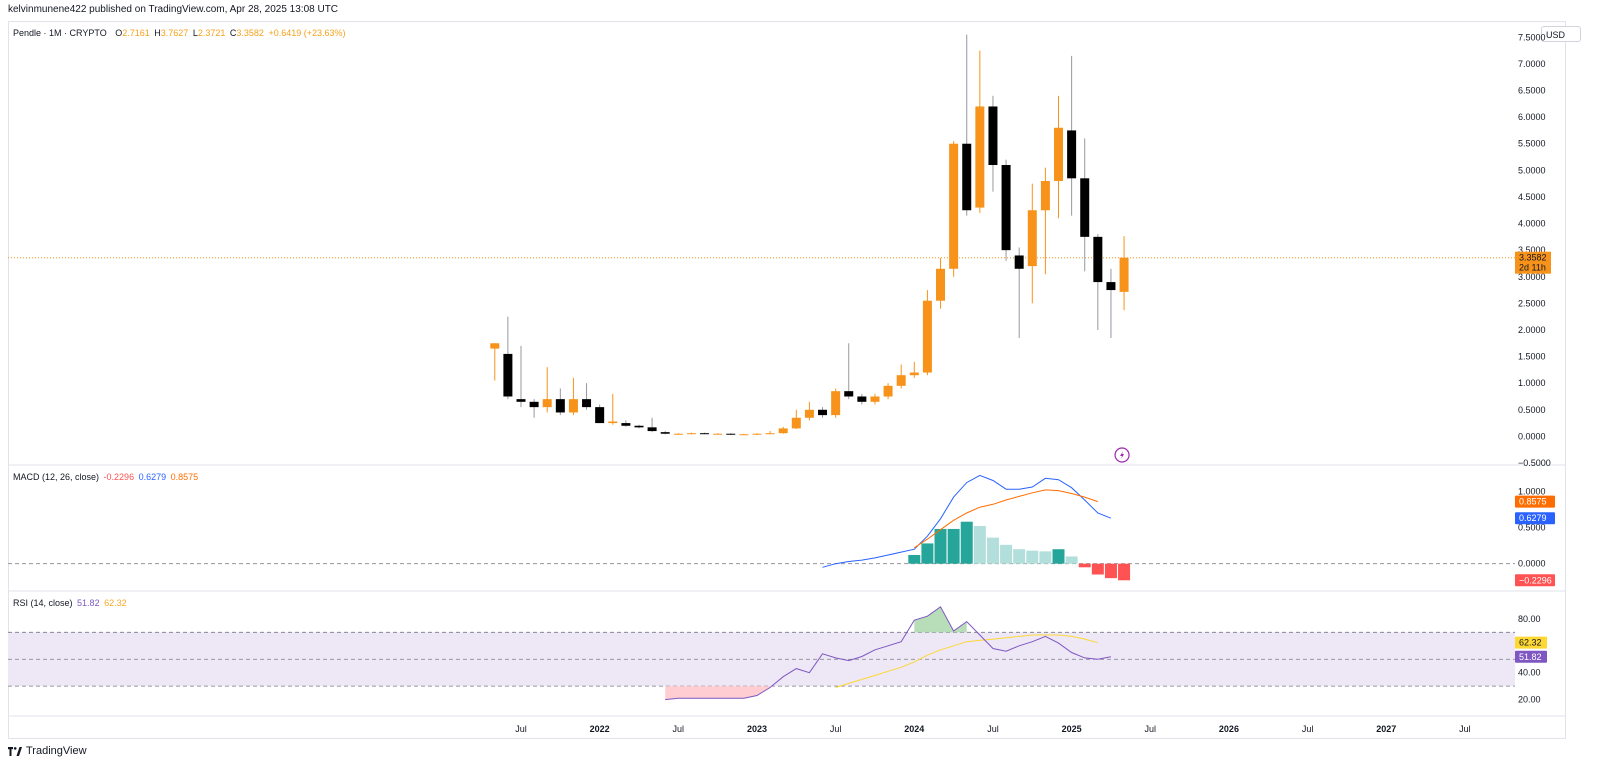  Describe the element at coordinates (136, 33) in the screenshot. I see `open-value: 2.7161` at that location.